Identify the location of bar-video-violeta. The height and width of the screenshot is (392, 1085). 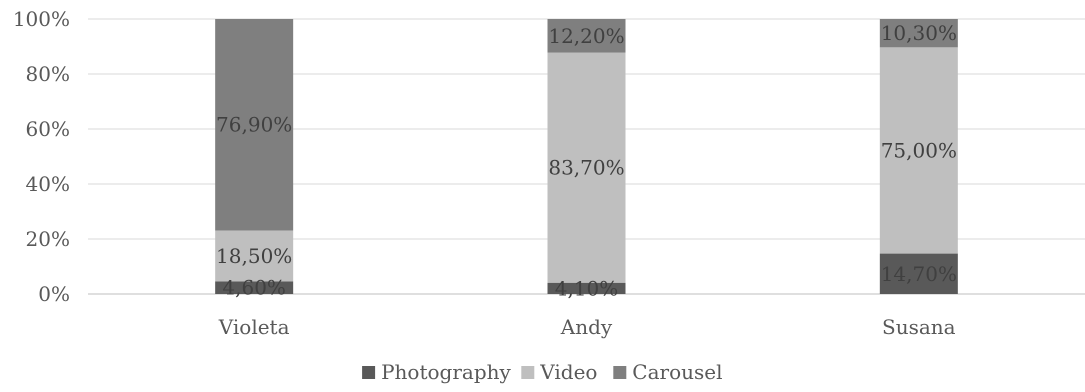
(254, 256).